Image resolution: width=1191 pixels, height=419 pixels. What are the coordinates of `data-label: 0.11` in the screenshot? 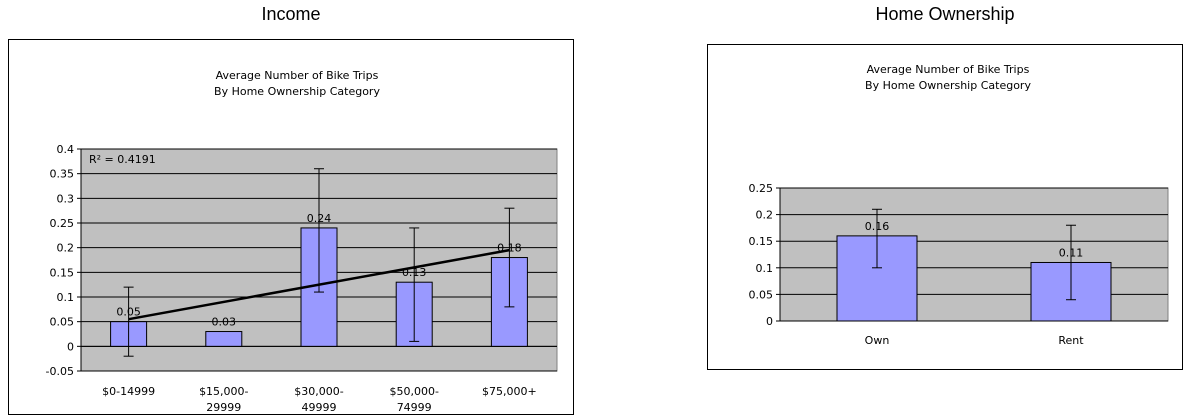 It's located at (1071, 252).